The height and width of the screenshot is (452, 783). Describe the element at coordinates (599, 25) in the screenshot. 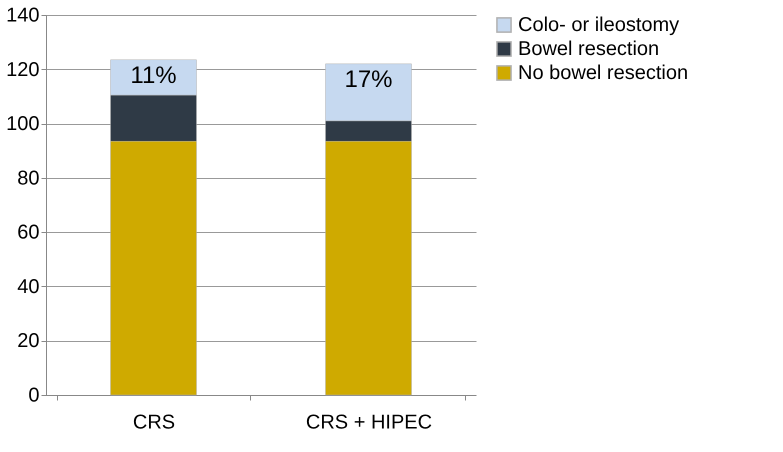

I see `legend-label: Colo- or ileostomy` at that location.